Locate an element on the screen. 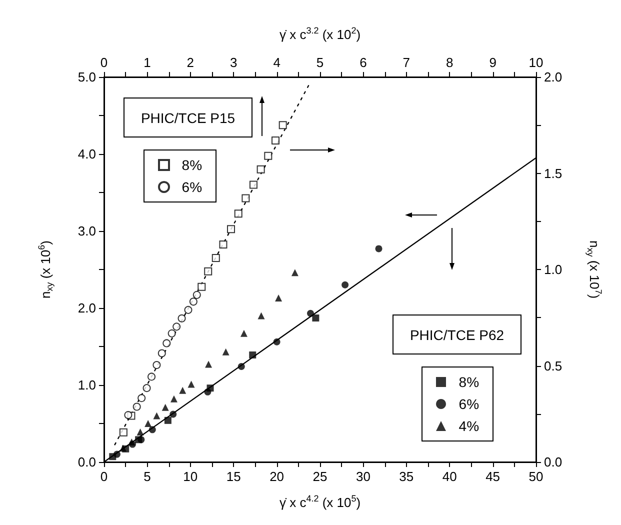 This screenshot has height=525, width=621. x-tick-label: 45 is located at coordinates (493, 476).